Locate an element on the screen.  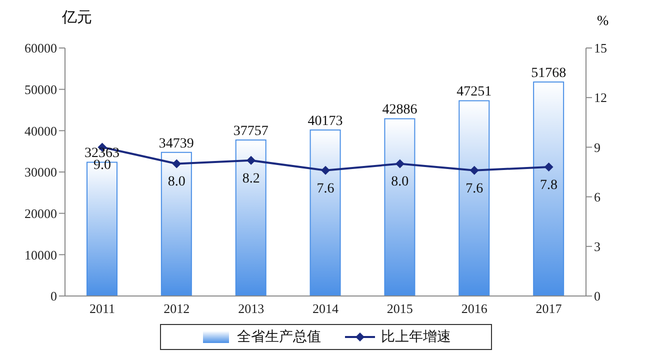
y-tick-label: 30000 is located at coordinates (40, 172).